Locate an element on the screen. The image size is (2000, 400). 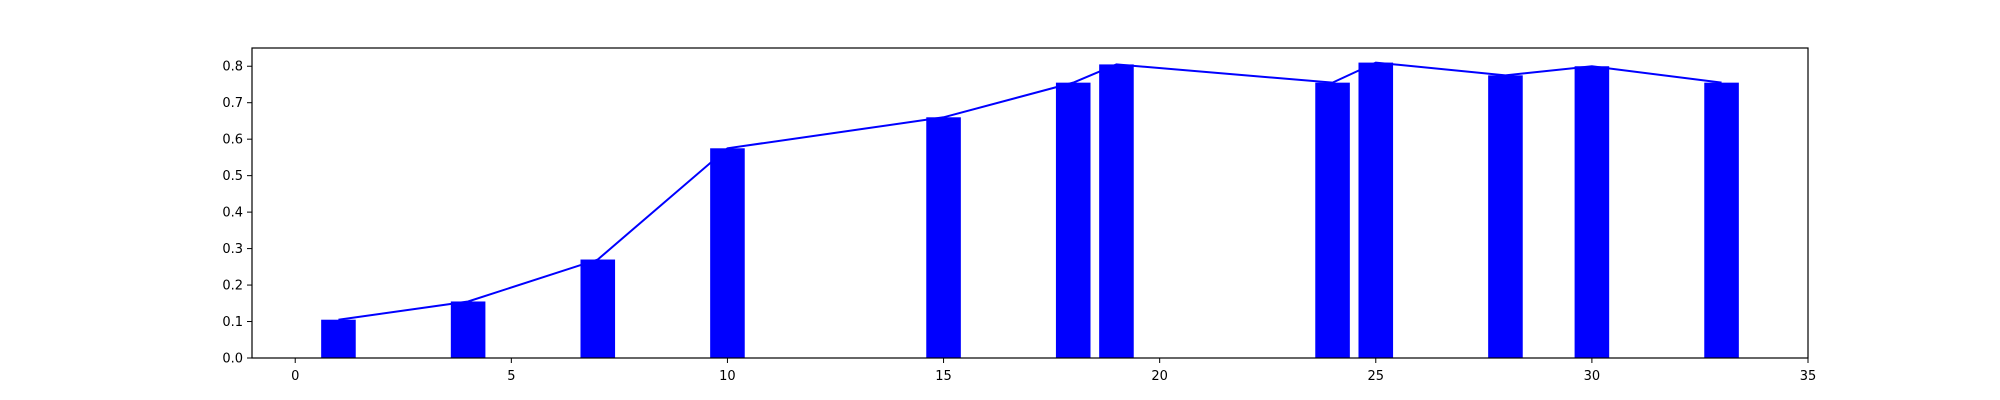
y-tick-label-4: 0.4 is located at coordinates (232, 213).